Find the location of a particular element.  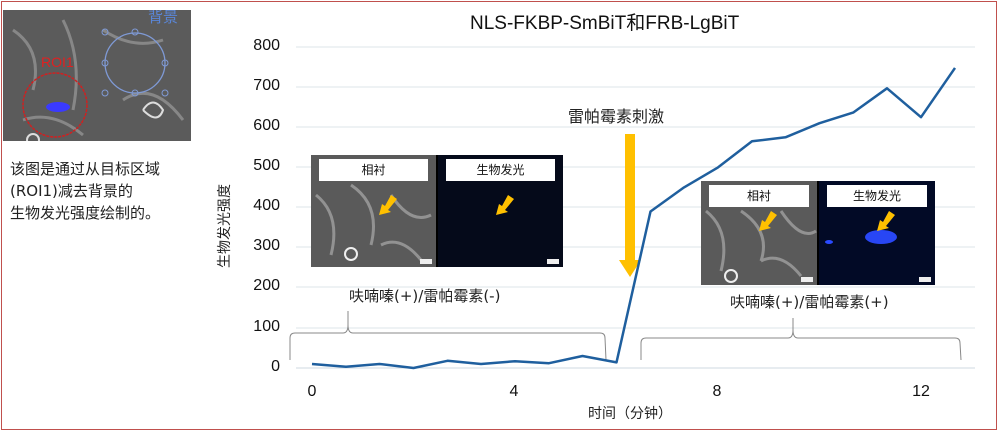

phase-contrast-panel-before: 相衬 is located at coordinates (373, 211).